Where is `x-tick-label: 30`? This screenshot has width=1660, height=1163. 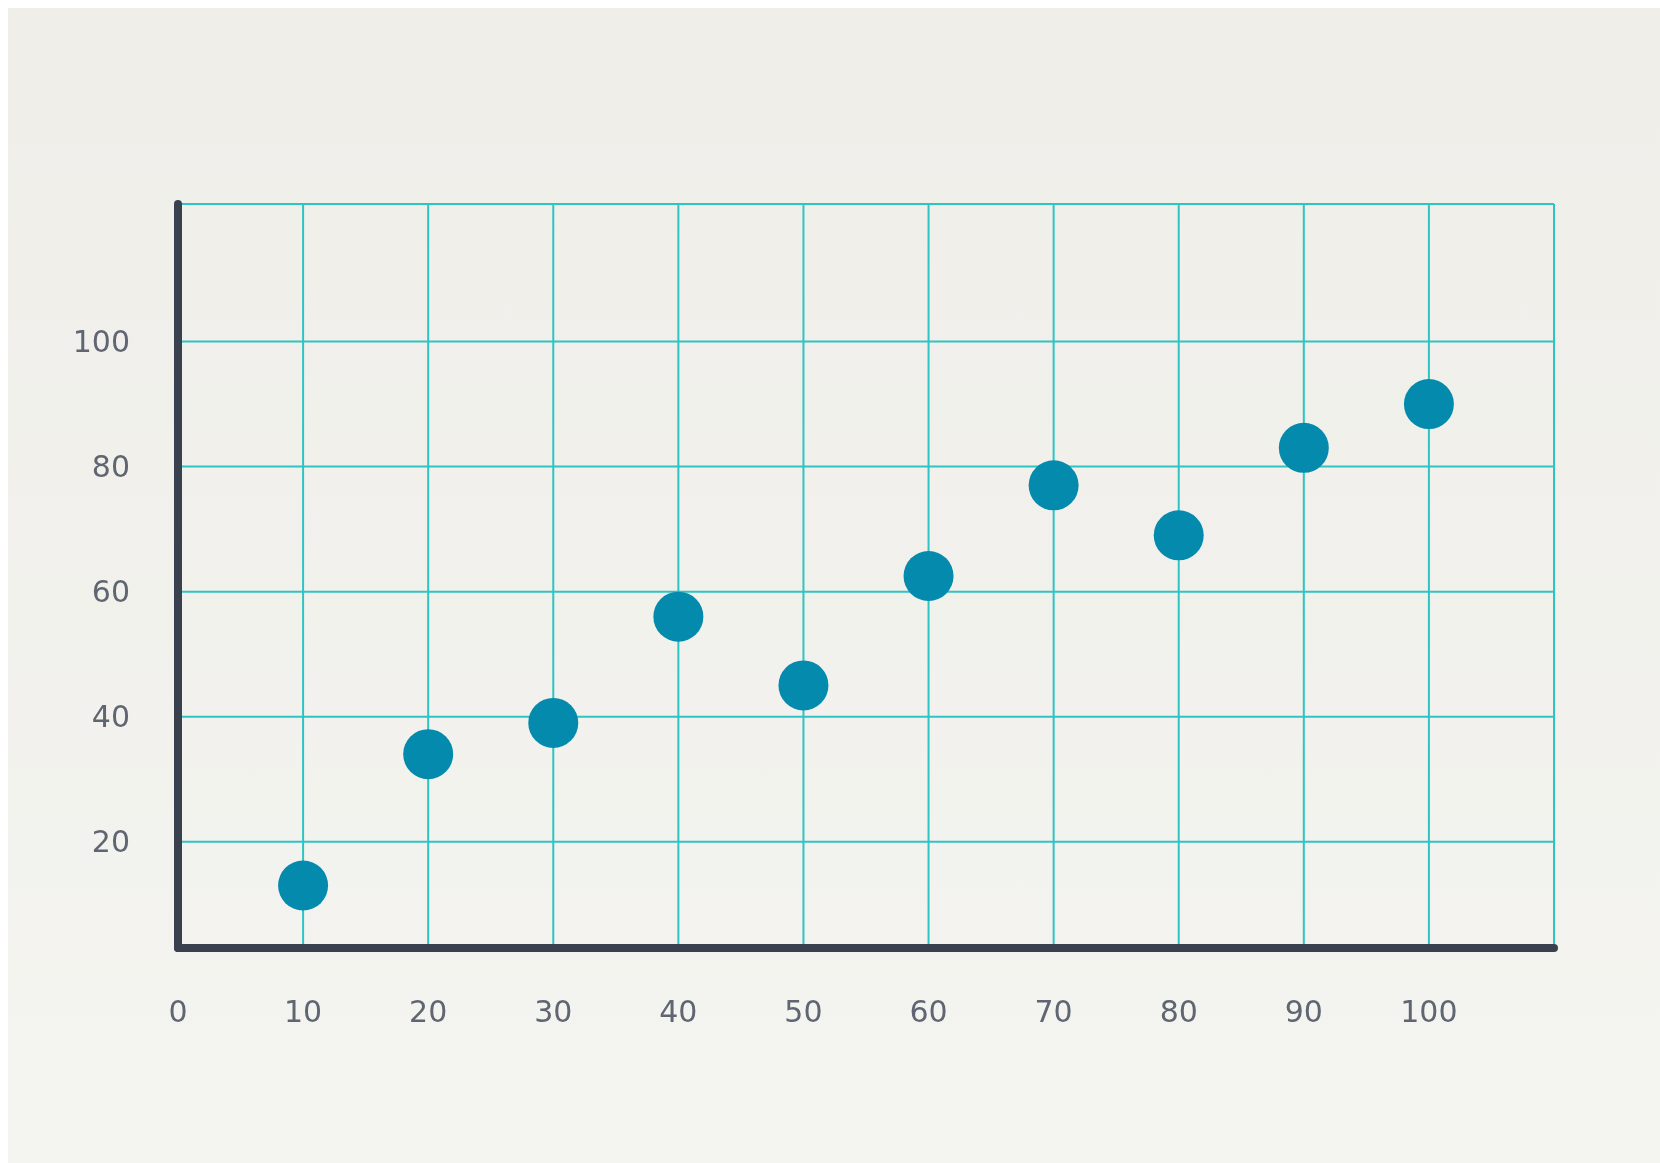 x-tick-label: 30 is located at coordinates (553, 1011).